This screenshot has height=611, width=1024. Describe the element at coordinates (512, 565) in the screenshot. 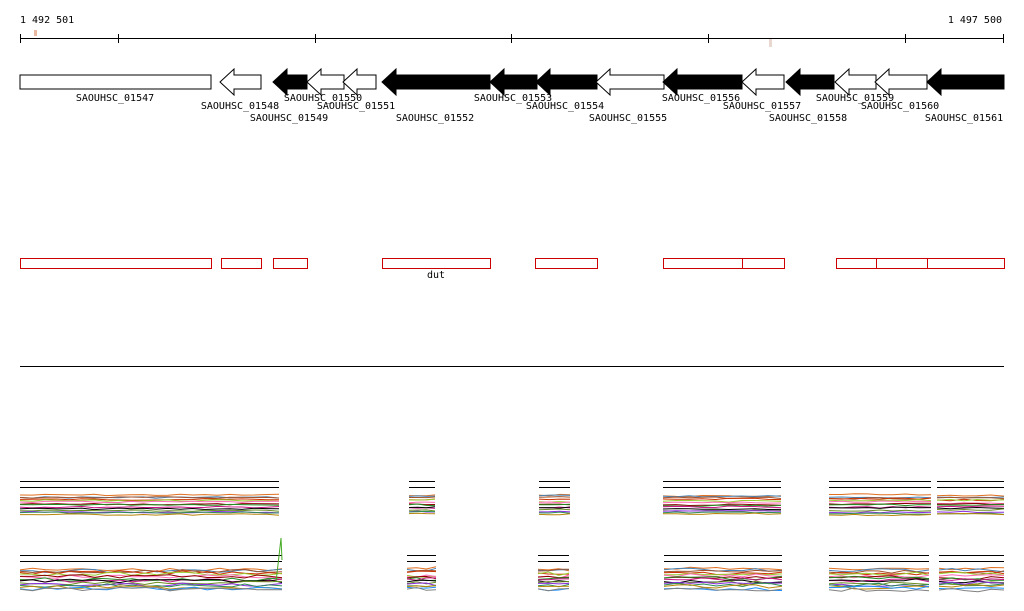

I see `profile-track-lower` at that location.